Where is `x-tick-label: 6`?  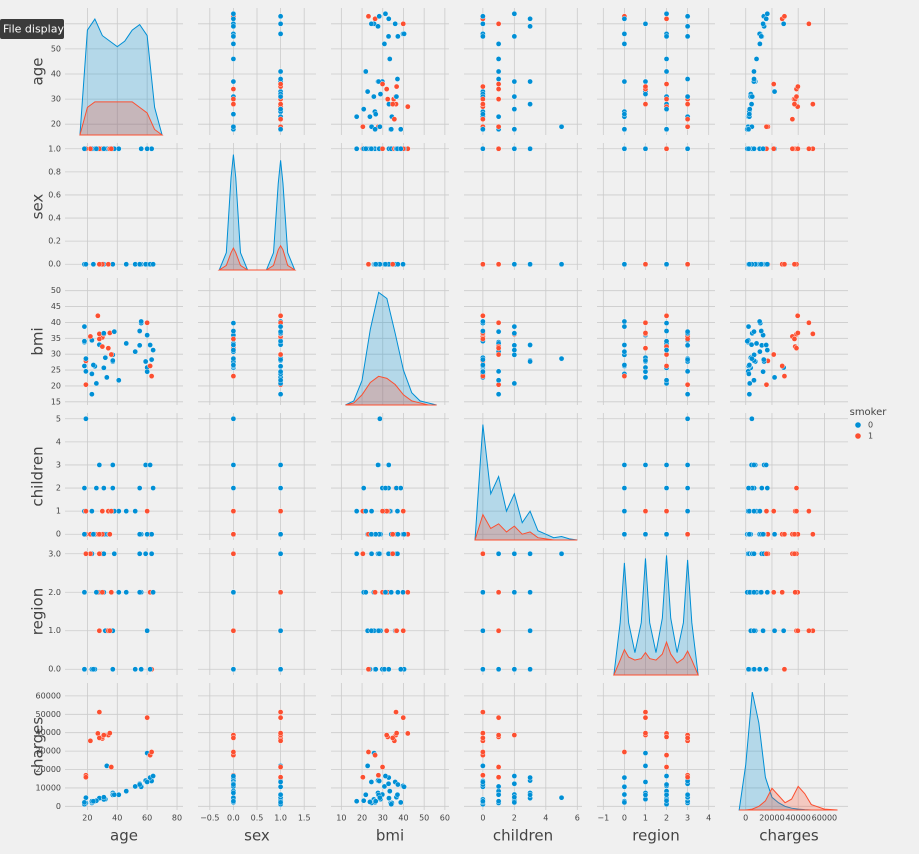 x-tick-label: 6 is located at coordinates (577, 818).